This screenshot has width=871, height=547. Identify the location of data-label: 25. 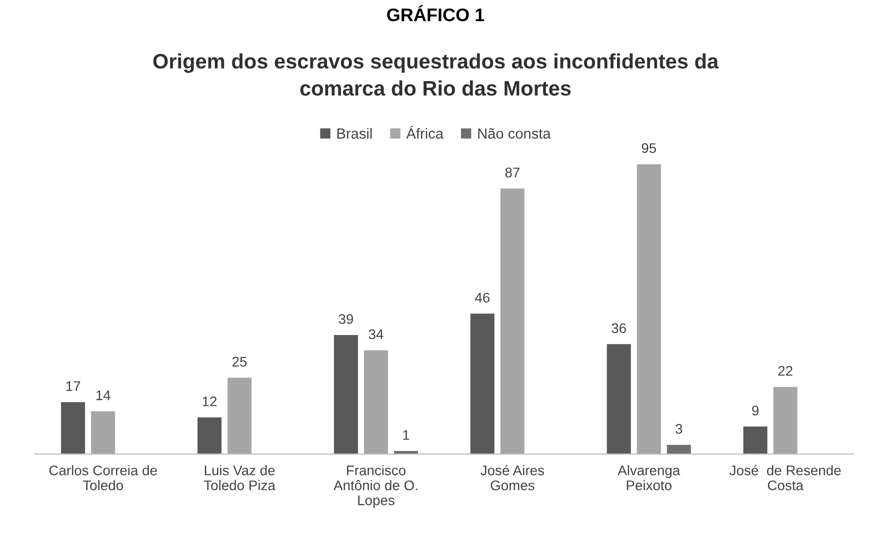
(239, 361).